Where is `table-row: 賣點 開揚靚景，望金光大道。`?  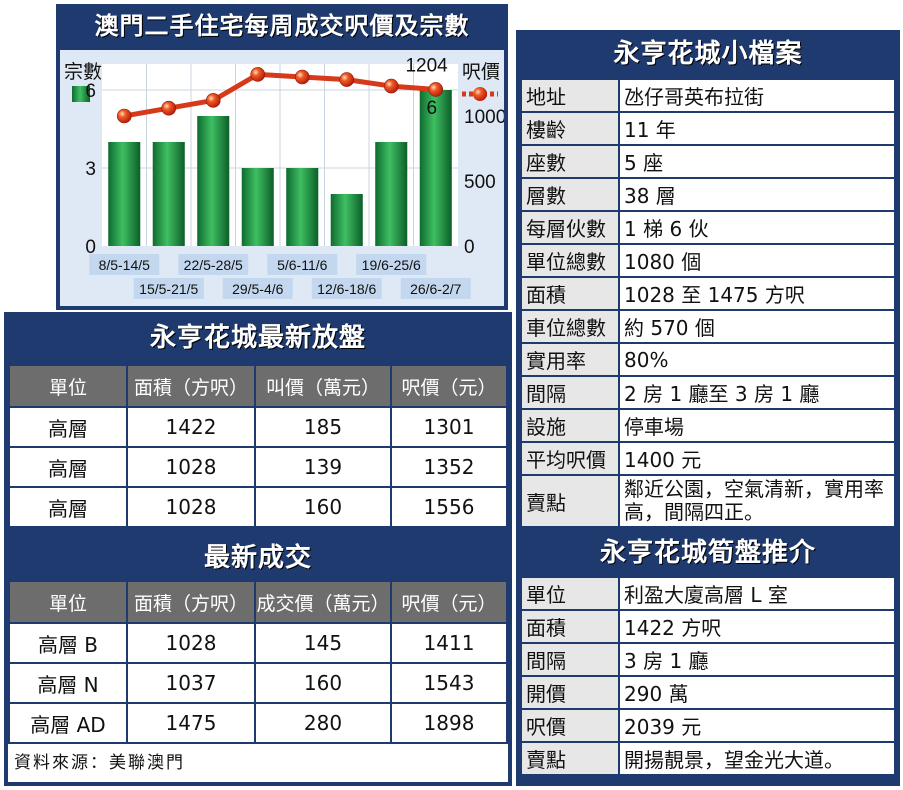 table-row: 賣點 開揚靚景，望金光大道。 is located at coordinates (708, 758).